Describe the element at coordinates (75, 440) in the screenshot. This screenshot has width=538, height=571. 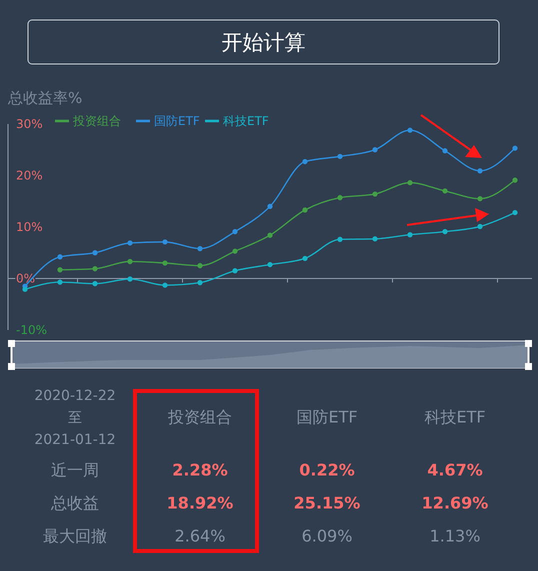
I see `text: 2021-01-12` at that location.